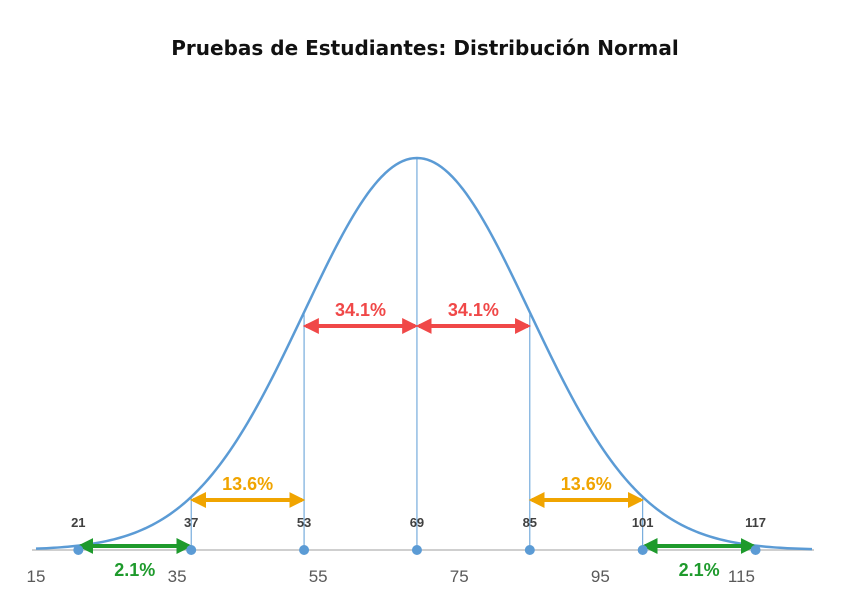 This screenshot has height=599, width=850. I want to click on point-label-85: 85, so click(530, 522).